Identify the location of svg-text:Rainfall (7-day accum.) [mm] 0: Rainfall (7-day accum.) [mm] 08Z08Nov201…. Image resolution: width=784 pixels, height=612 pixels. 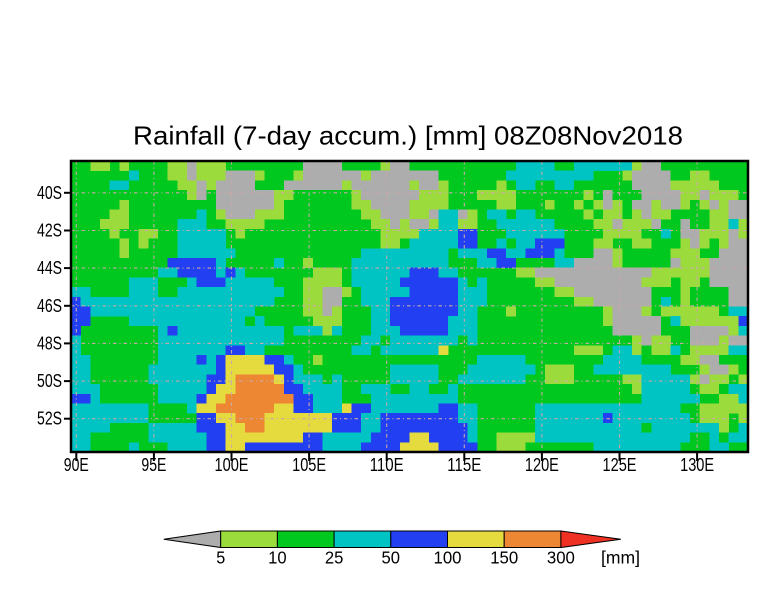
(408, 136).